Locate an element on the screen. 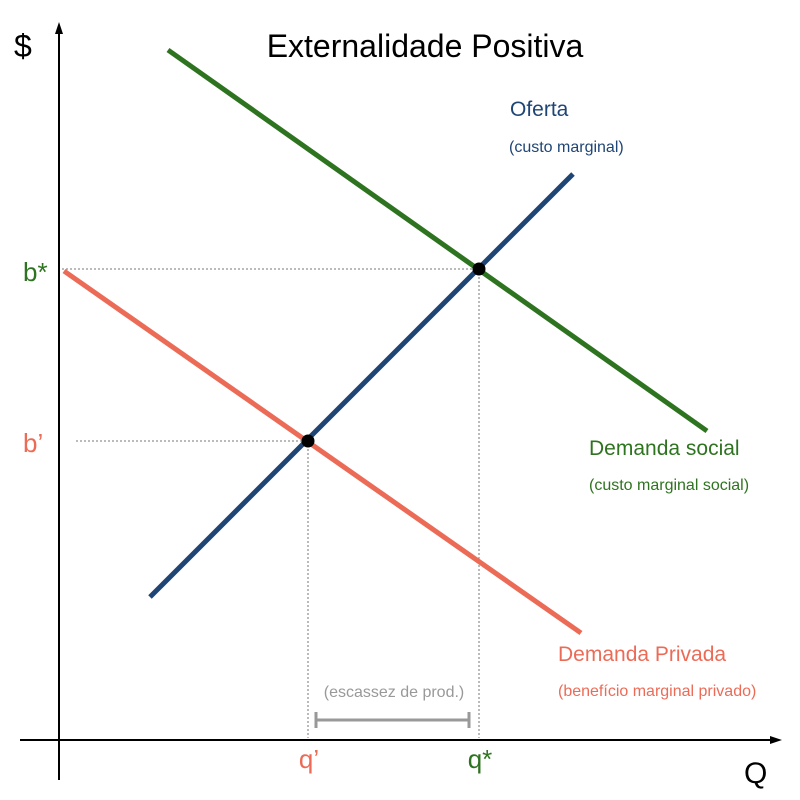 The width and height of the screenshot is (800, 800). y-axis-arrow is located at coordinates (59, 28).